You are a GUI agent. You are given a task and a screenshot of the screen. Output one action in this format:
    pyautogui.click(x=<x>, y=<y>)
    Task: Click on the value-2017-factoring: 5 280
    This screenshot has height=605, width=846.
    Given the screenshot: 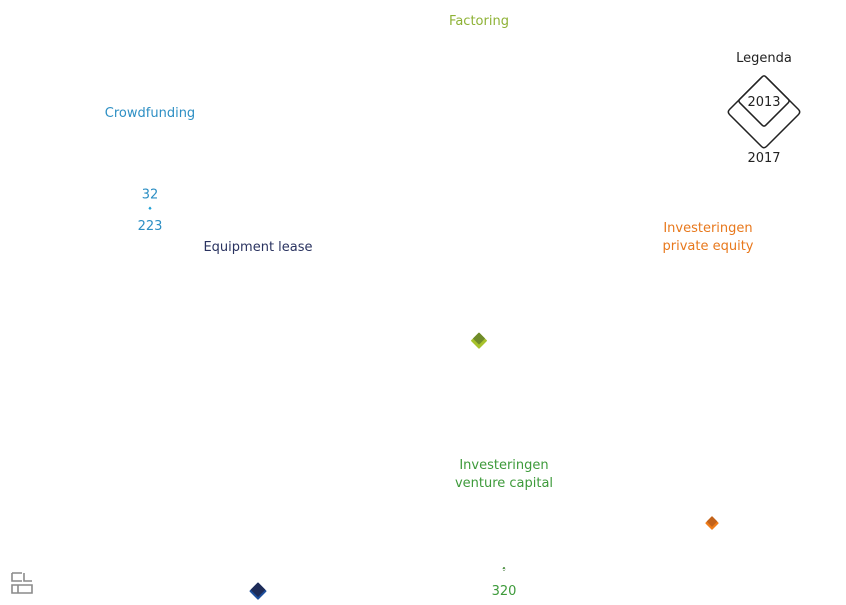 What is the action you would take?
    pyautogui.click(x=478, y=323)
    